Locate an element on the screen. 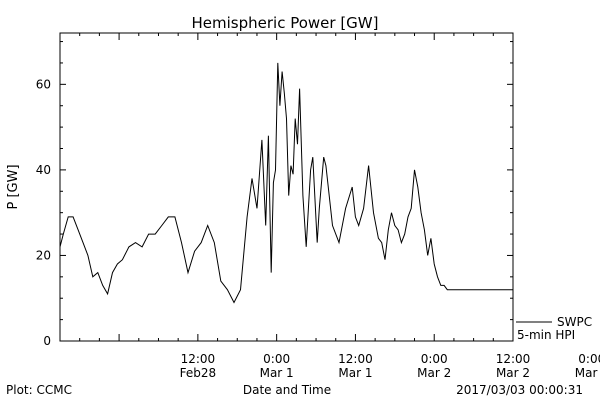  legend: SWPC 5-min HPI is located at coordinates (554, 328).